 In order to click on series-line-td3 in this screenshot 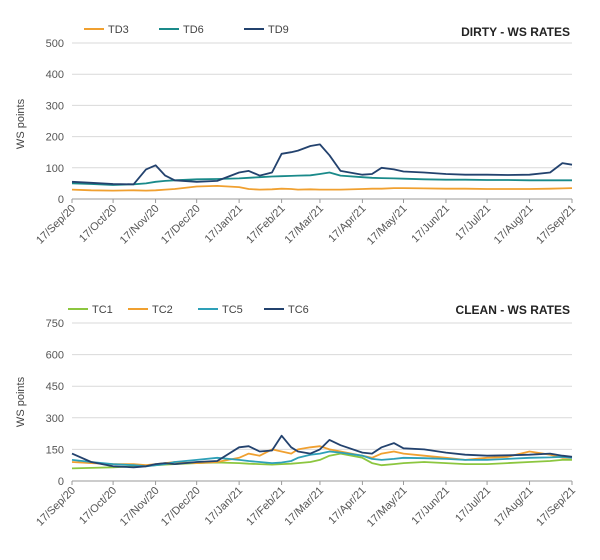, I will do `click(322, 188)`.